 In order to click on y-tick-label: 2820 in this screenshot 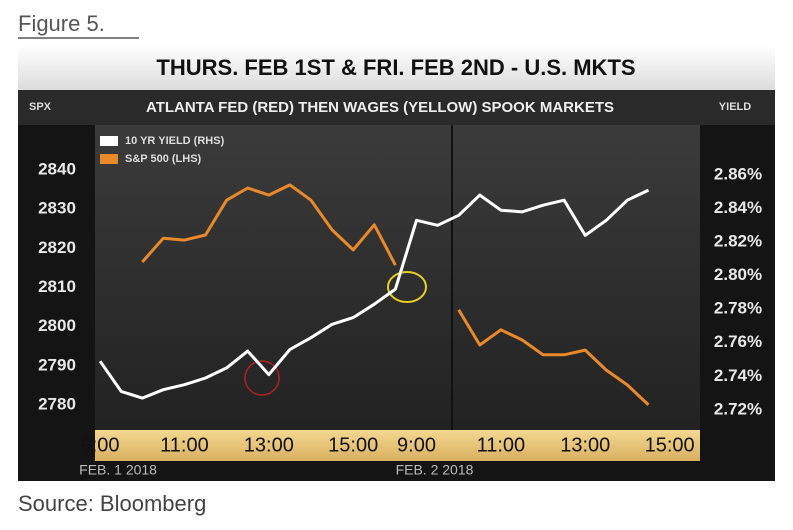, I will do `click(57, 247)`.